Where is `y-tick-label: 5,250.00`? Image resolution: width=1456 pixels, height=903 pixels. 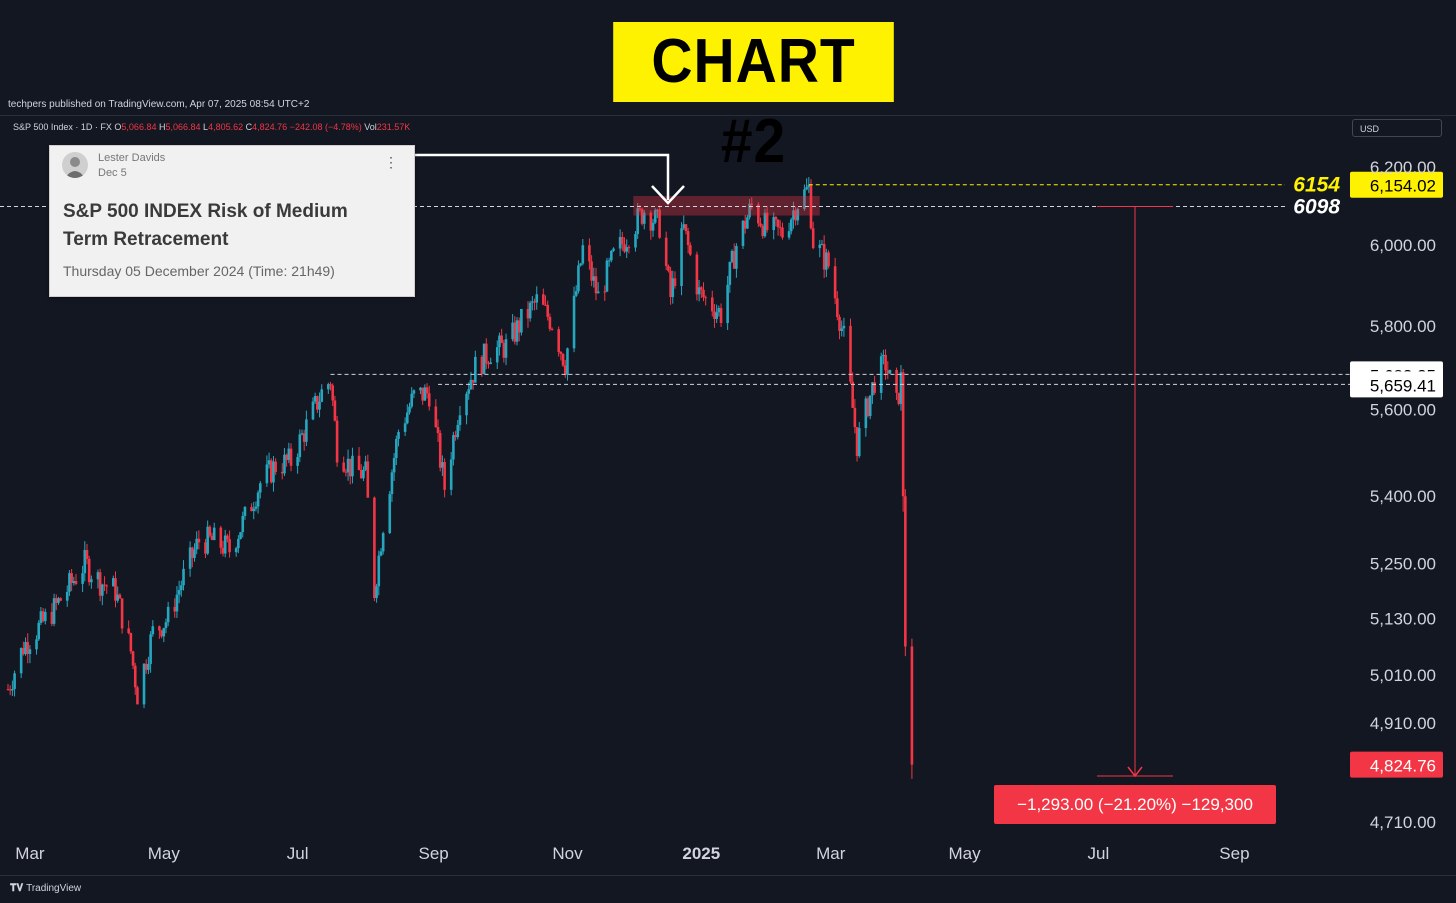 y-tick-label: 5,250.00 is located at coordinates (1403, 563).